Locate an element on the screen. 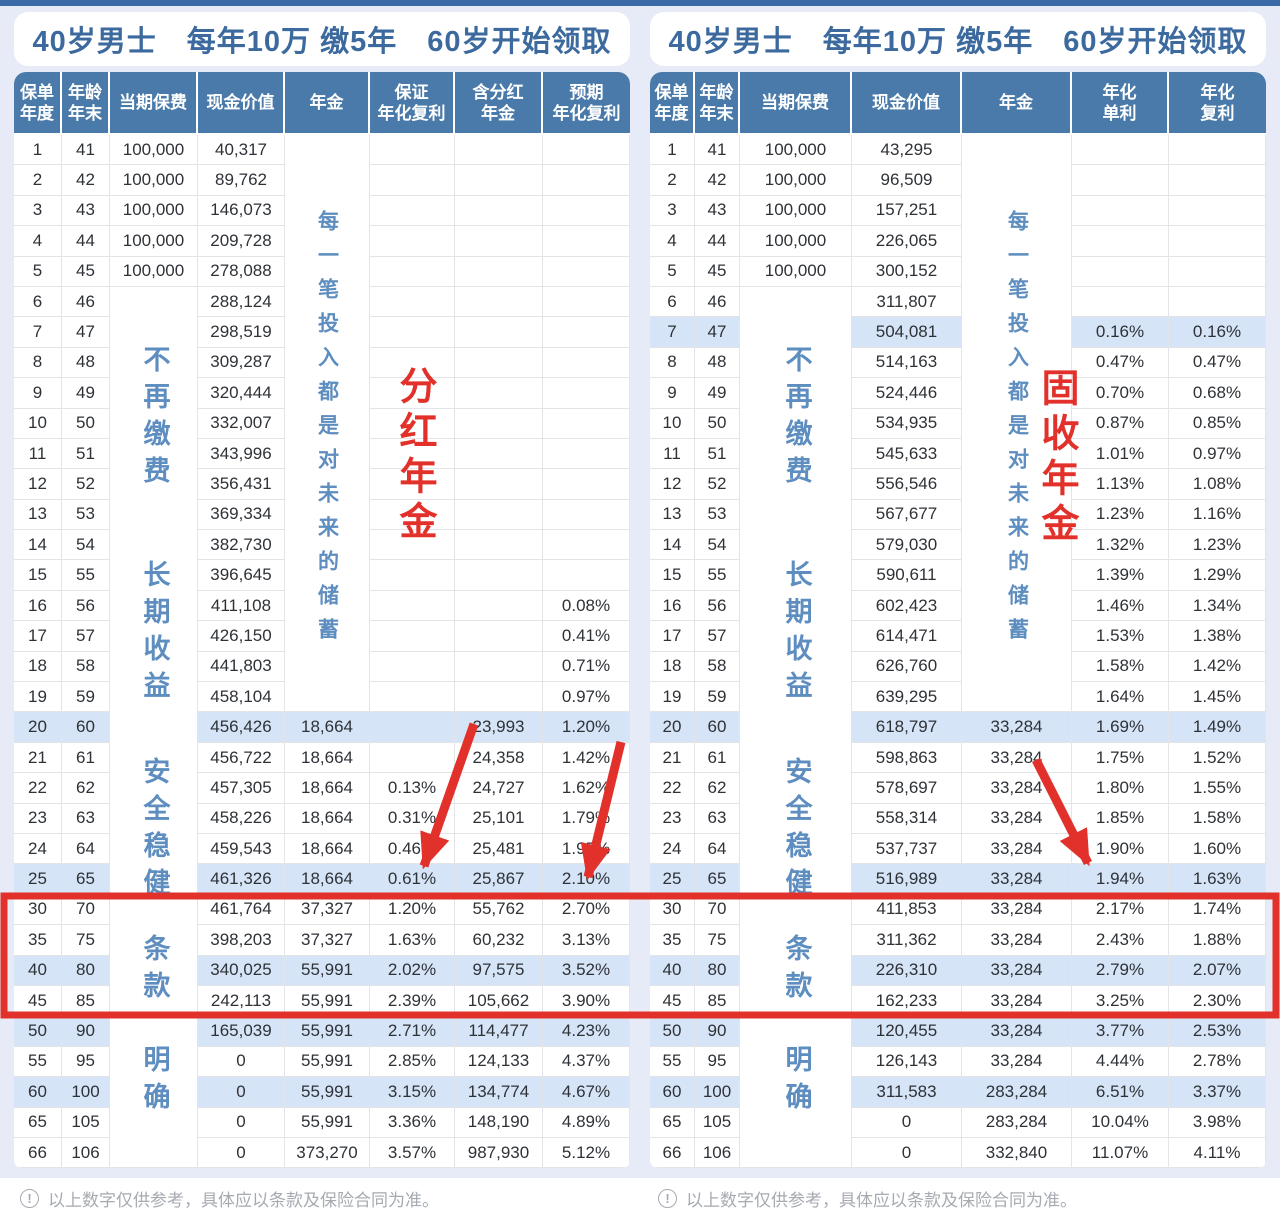 Image resolution: width=1280 pixels, height=1228 pixels. table-cell: 11 is located at coordinates (38, 454).